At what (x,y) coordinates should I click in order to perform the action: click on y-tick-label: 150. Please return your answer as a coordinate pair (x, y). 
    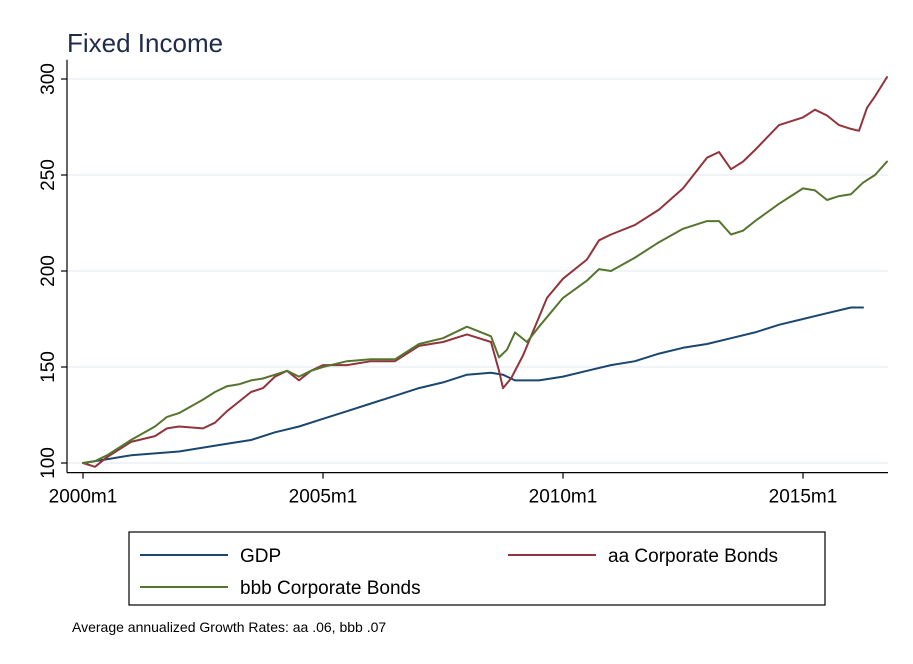
    Looking at the image, I should click on (48, 367).